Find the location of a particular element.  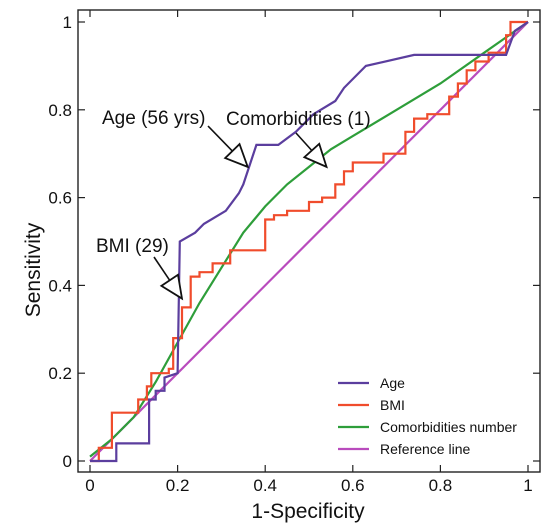

x-tick-label: 0.4 is located at coordinates (265, 485).